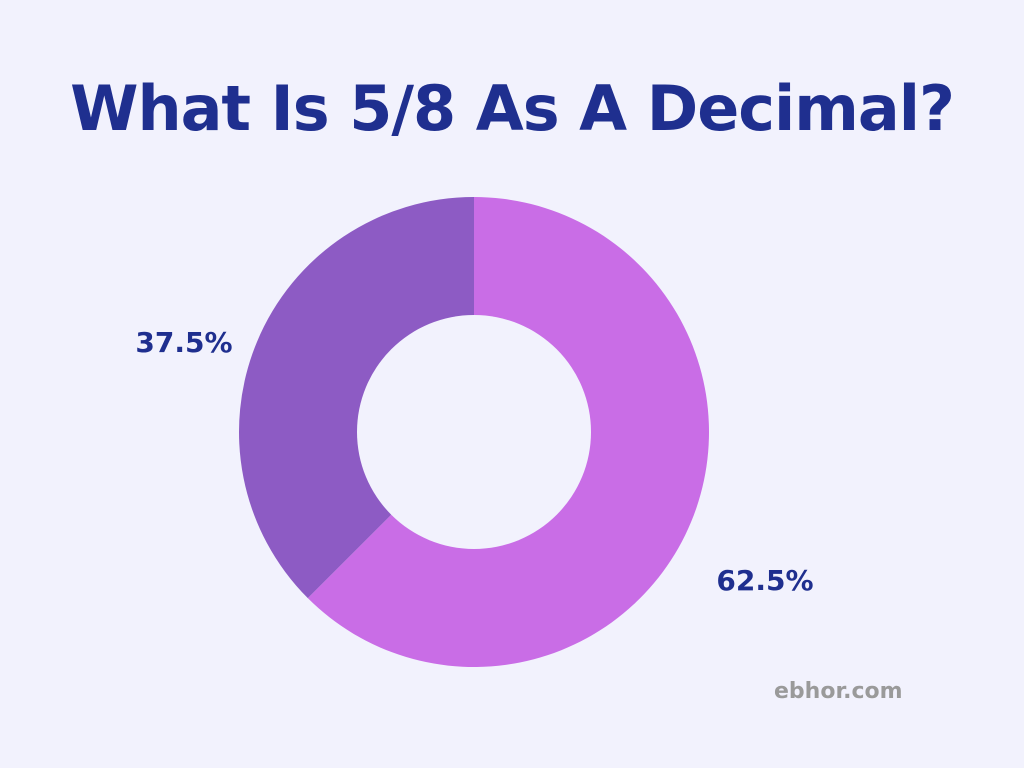  Describe the element at coordinates (512, 108) in the screenshot. I see `chart-title: What Is 5/8 As A Decimal?` at that location.